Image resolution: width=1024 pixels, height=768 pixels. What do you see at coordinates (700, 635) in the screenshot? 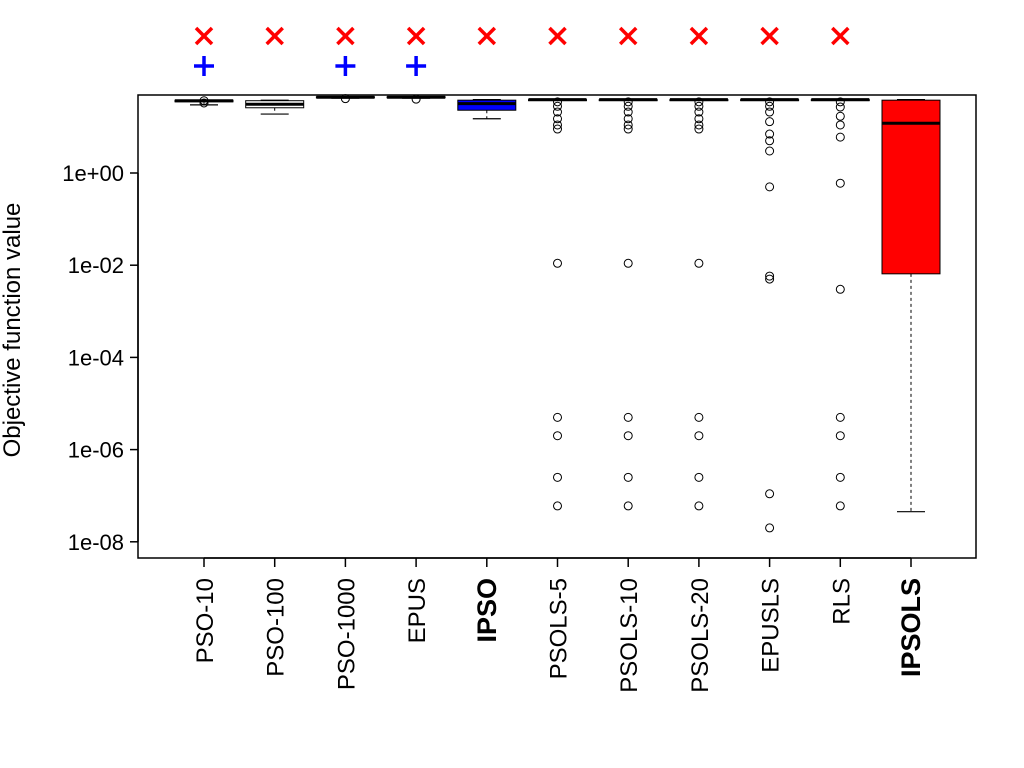
I see `x-tick-label: PSOLS-20` at bounding box center [700, 635].